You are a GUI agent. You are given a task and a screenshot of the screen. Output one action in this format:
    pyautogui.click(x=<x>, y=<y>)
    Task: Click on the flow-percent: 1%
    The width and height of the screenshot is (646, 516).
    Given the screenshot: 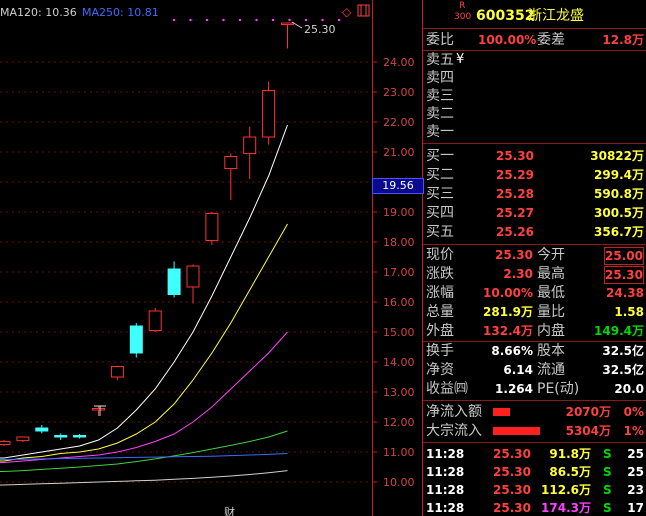 What is the action you would take?
    pyautogui.click(x=633, y=431)
    